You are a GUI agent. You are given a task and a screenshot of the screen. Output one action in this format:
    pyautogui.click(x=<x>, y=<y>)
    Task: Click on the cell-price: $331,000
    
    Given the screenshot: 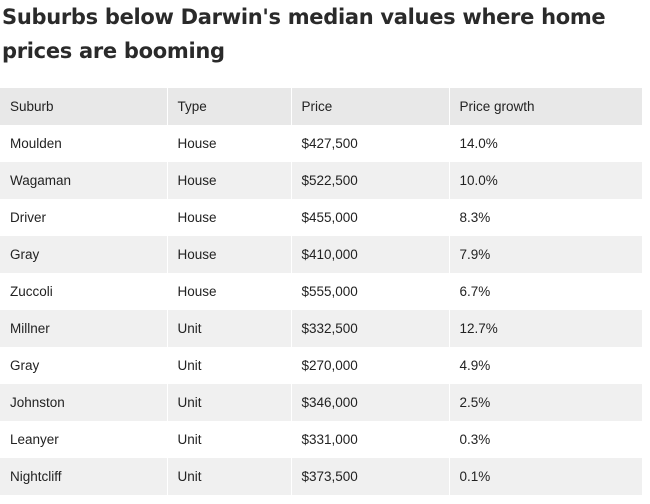 What is the action you would take?
    pyautogui.click(x=370, y=439)
    